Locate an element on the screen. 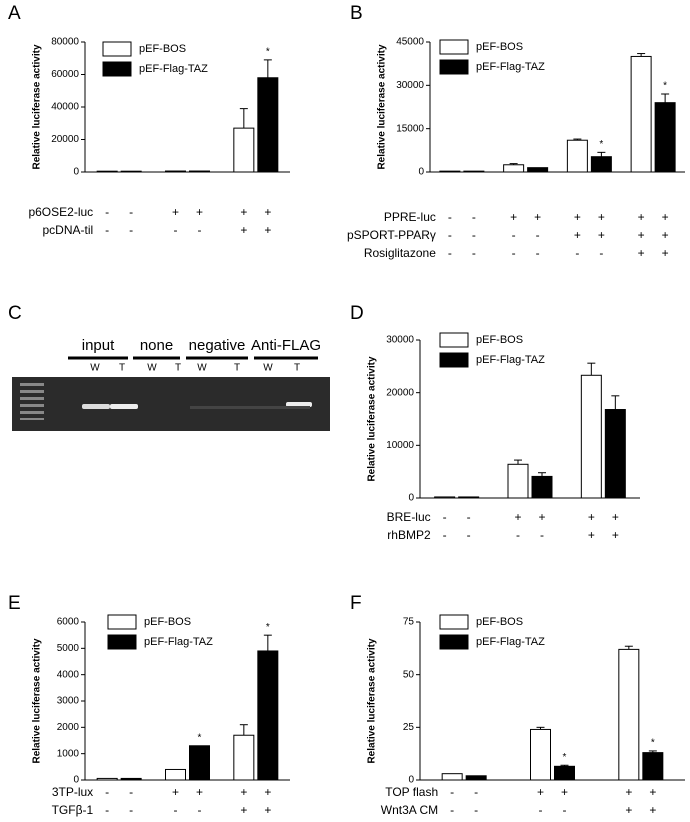 The width and height of the screenshot is (690, 822). y-tick-label: 2000 is located at coordinates (68, 727).